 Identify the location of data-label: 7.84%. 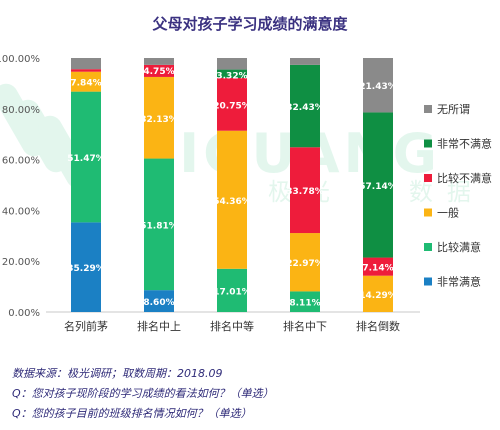
(85, 84).